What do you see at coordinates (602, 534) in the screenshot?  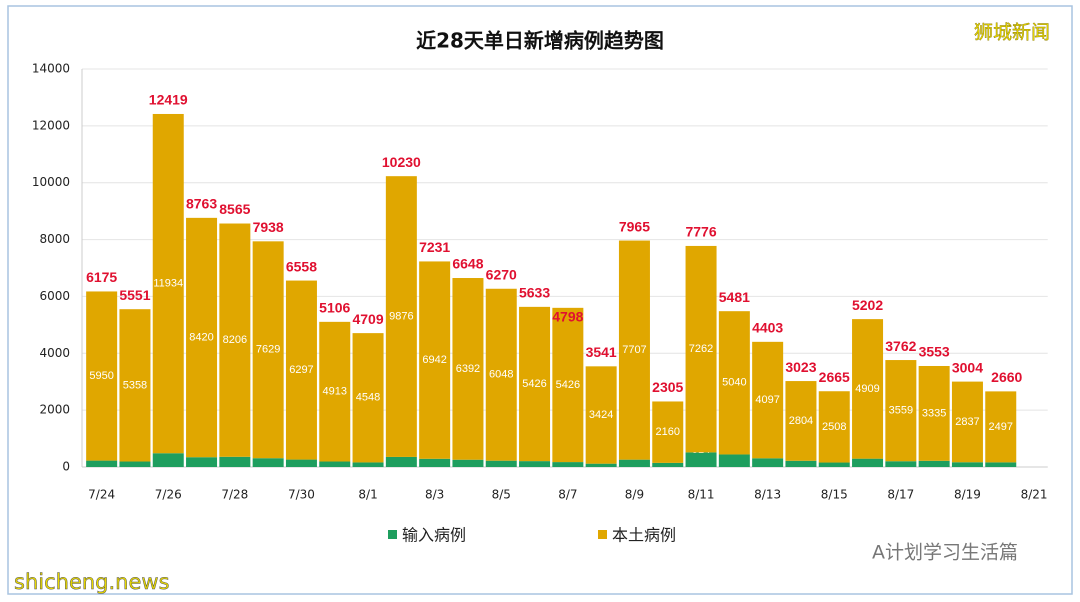 I see `legend-swatch` at bounding box center [602, 534].